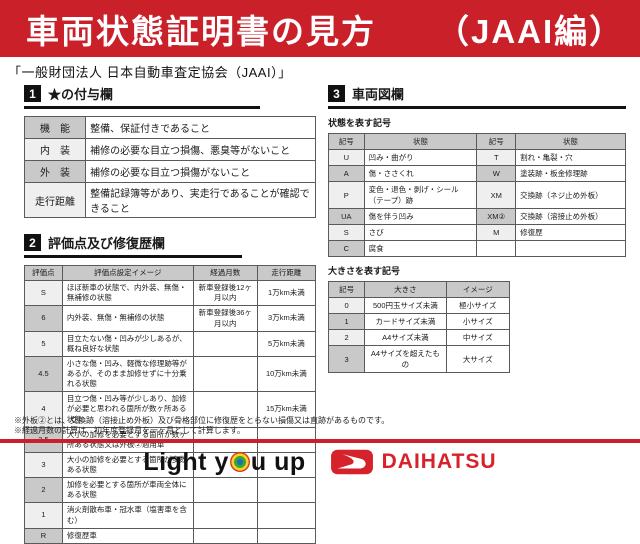  Describe the element at coordinates (413, 462) in the screenshot. I see `daihatsu-logo: DAIHATSU` at that location.